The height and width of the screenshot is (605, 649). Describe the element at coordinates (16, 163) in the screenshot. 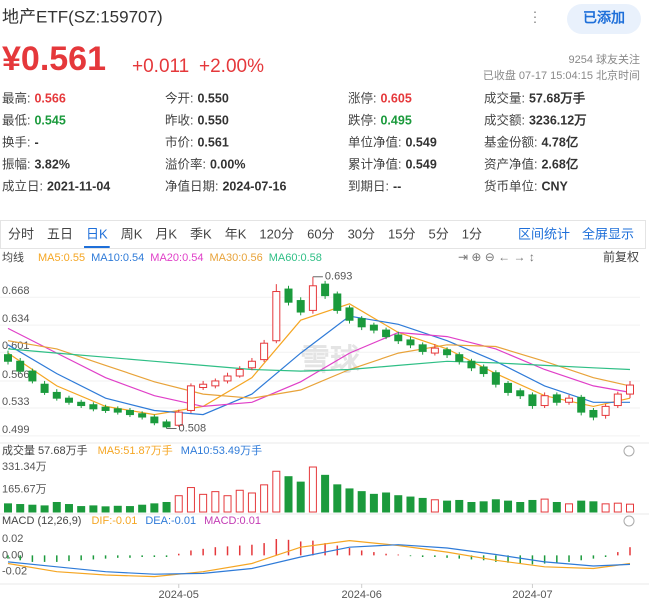

I see `stat-label: 振幅:` at that location.